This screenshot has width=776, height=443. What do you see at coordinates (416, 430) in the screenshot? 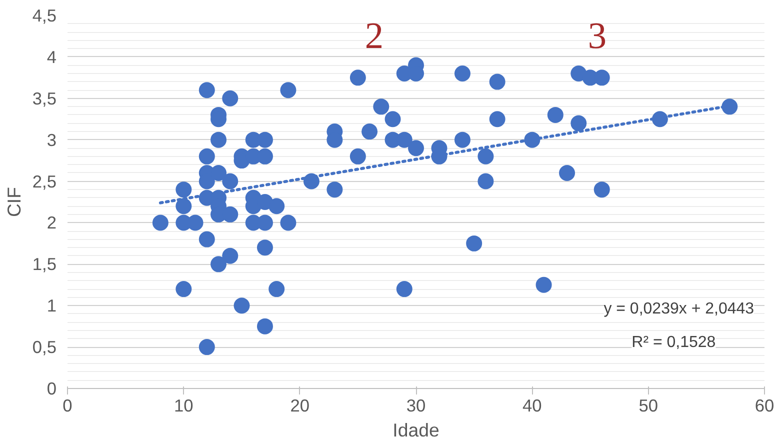
I see `x-axis-title: Idade` at bounding box center [416, 430].